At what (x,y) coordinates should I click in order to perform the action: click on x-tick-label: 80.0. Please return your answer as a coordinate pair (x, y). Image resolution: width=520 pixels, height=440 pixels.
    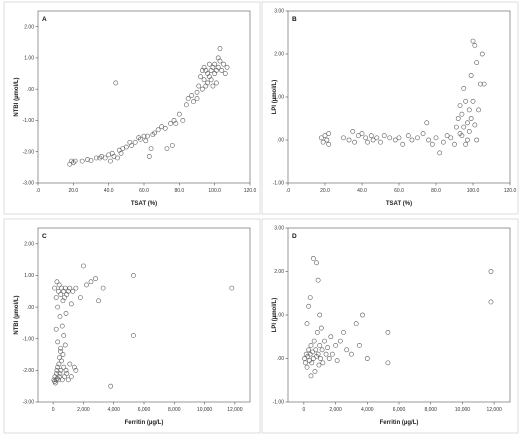
    Looking at the image, I should click on (179, 191).